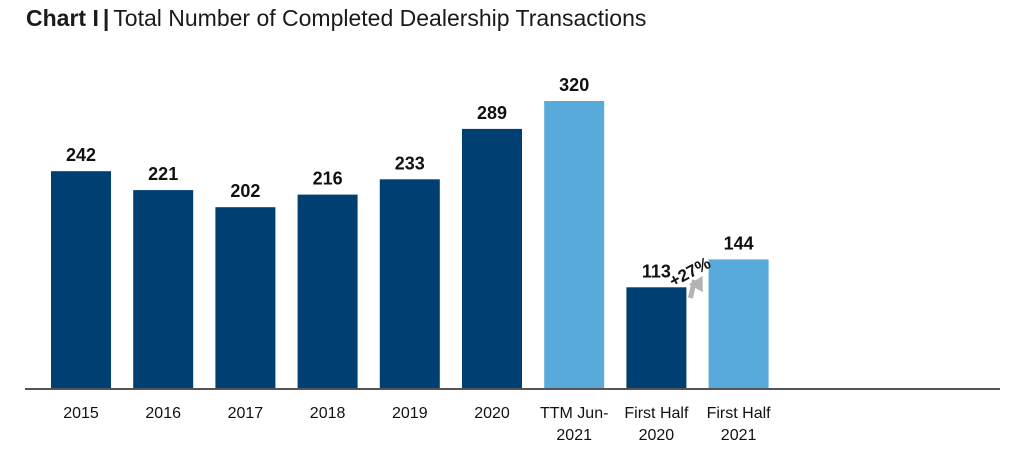 Image resolution: width=1024 pixels, height=449 pixels. Describe the element at coordinates (410, 163) in the screenshot. I see `data-label: 233` at that location.